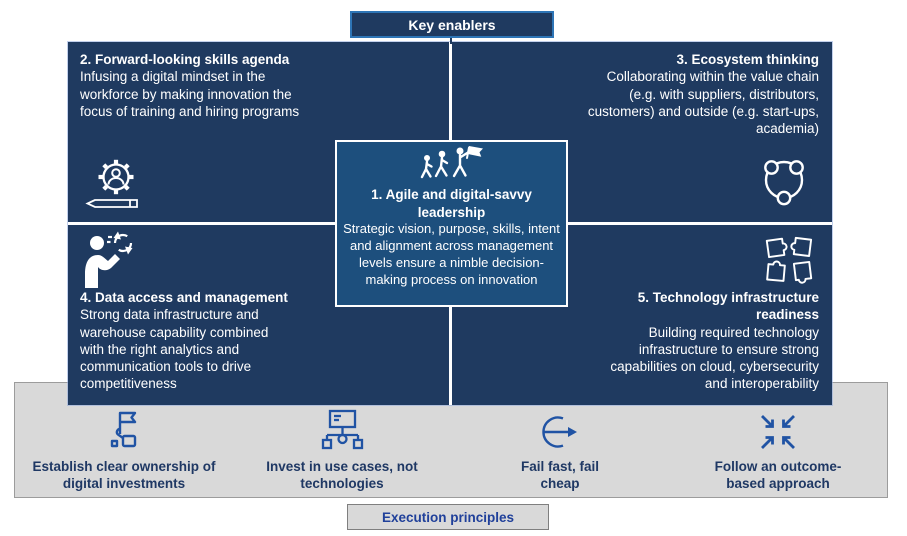  Describe the element at coordinates (185, 59) in the screenshot. I see `quadrant-title: 2. Forward-looking skills agenda` at that location.